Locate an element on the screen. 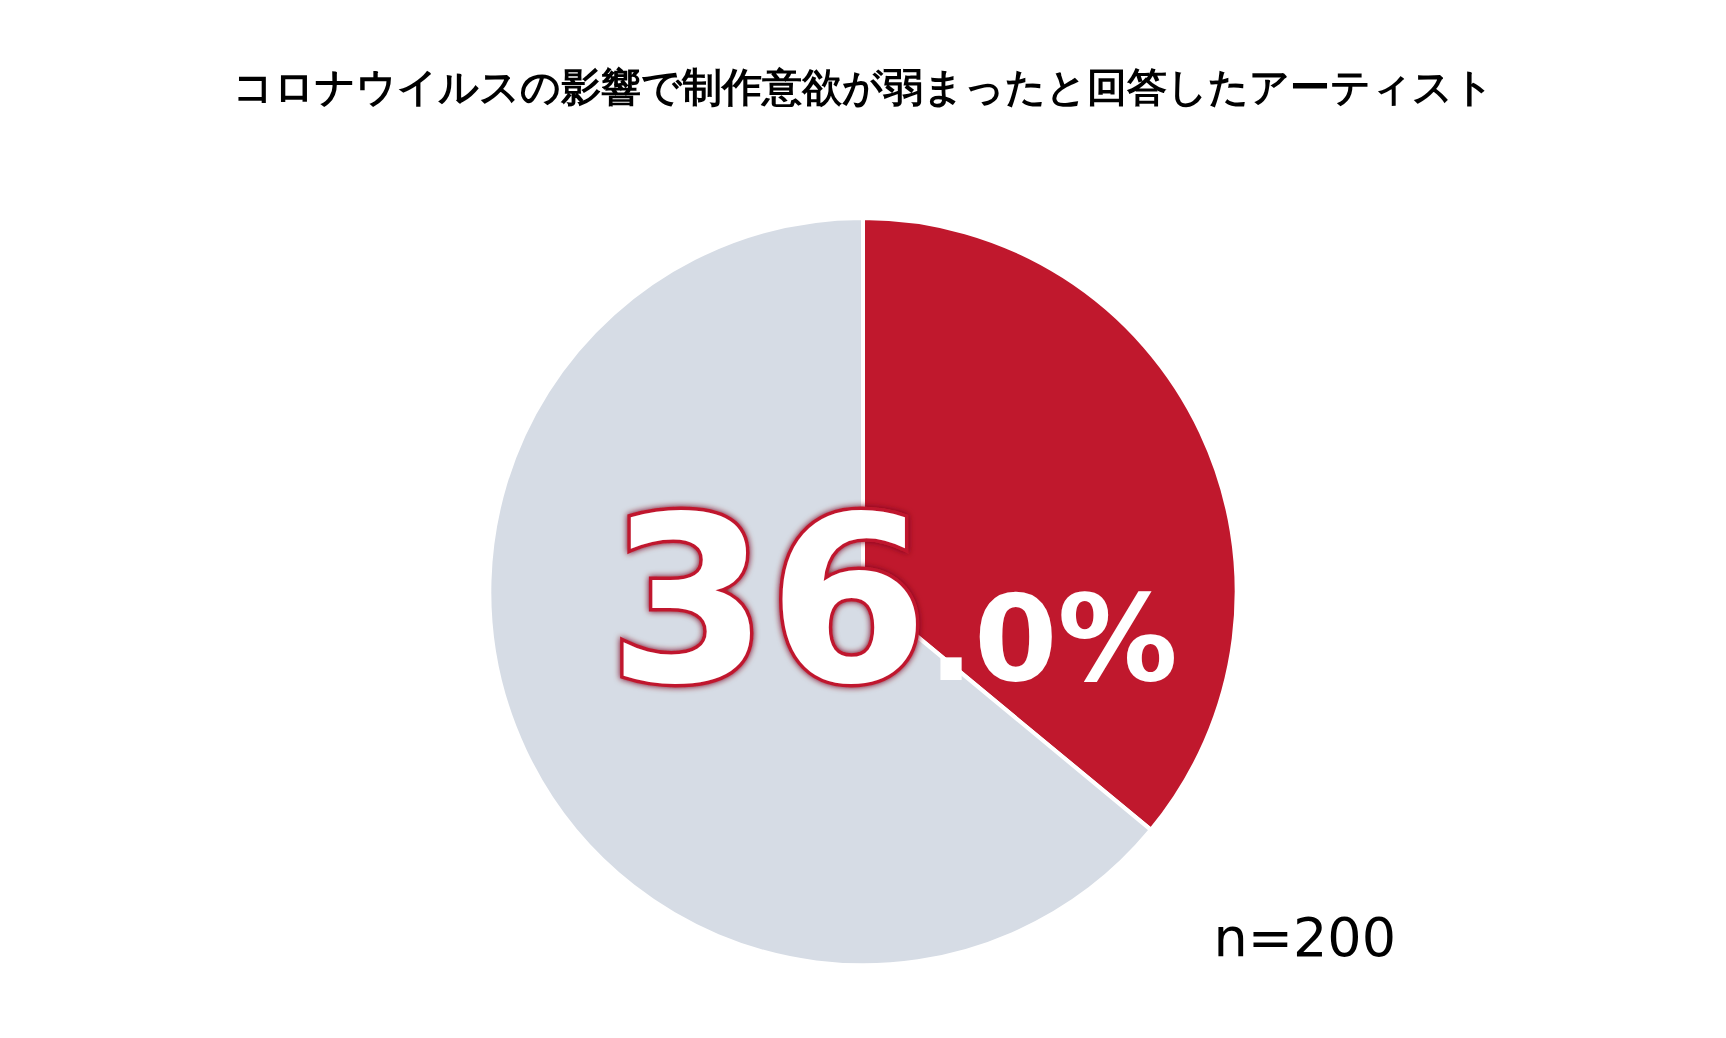  data-label: 36.0% is located at coordinates (893, 602).